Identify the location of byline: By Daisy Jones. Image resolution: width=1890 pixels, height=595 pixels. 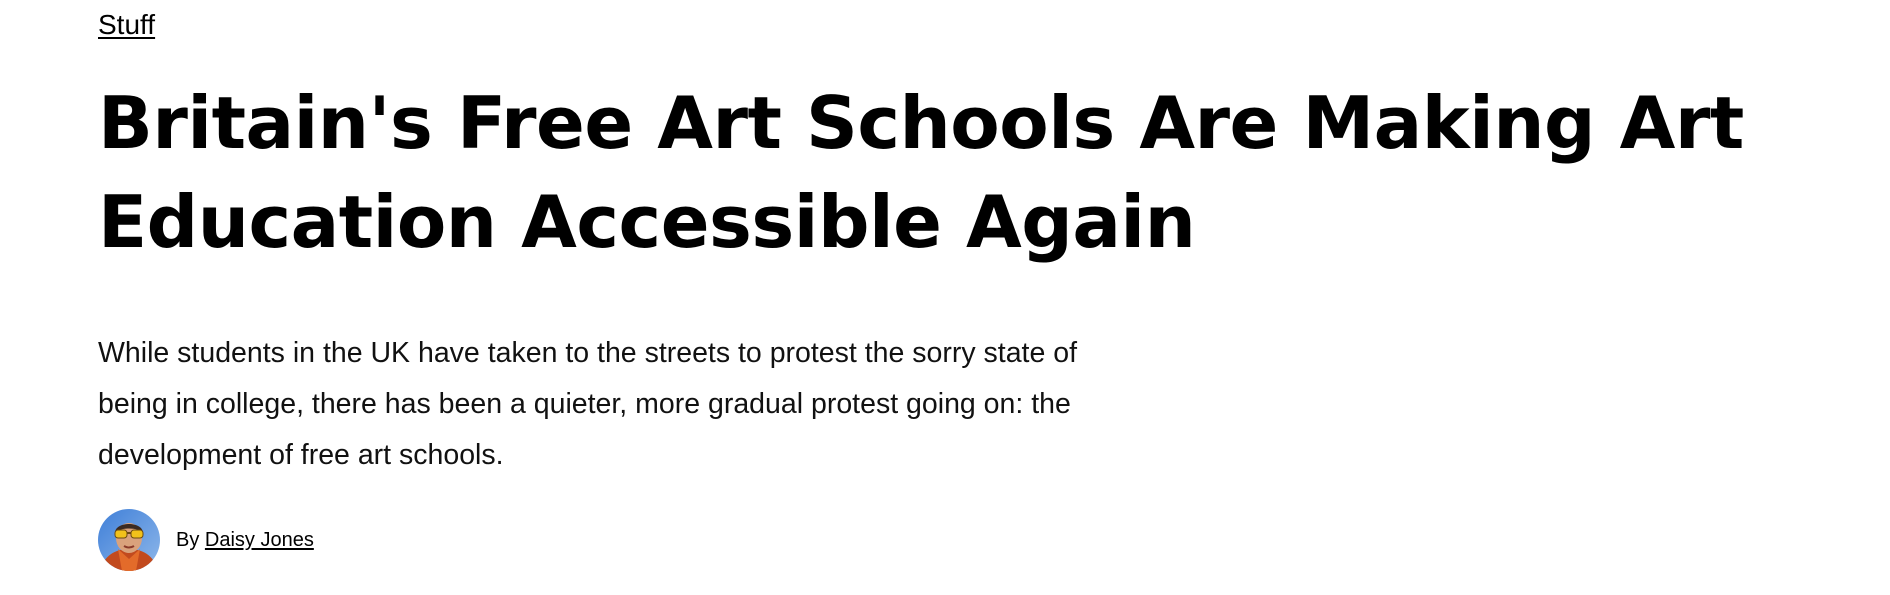
(206, 540).